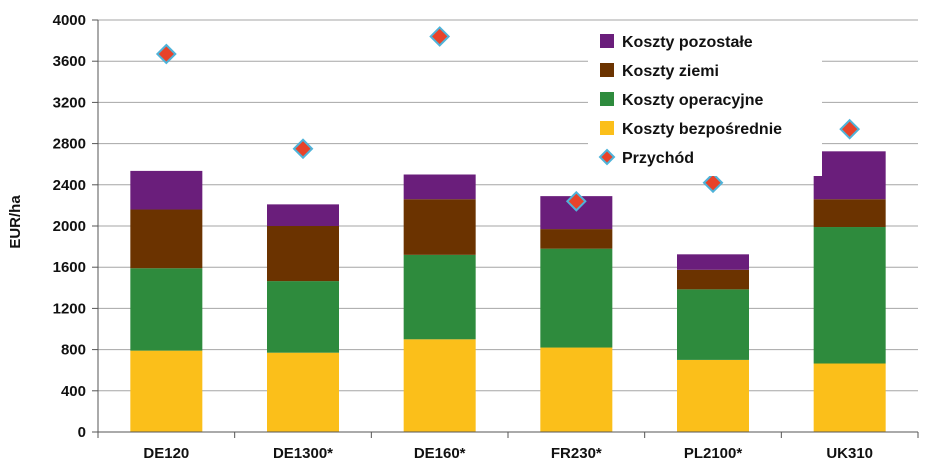 The image size is (928, 464). What do you see at coordinates (69, 20) in the screenshot?
I see `y-tick-label: 4000` at bounding box center [69, 20].